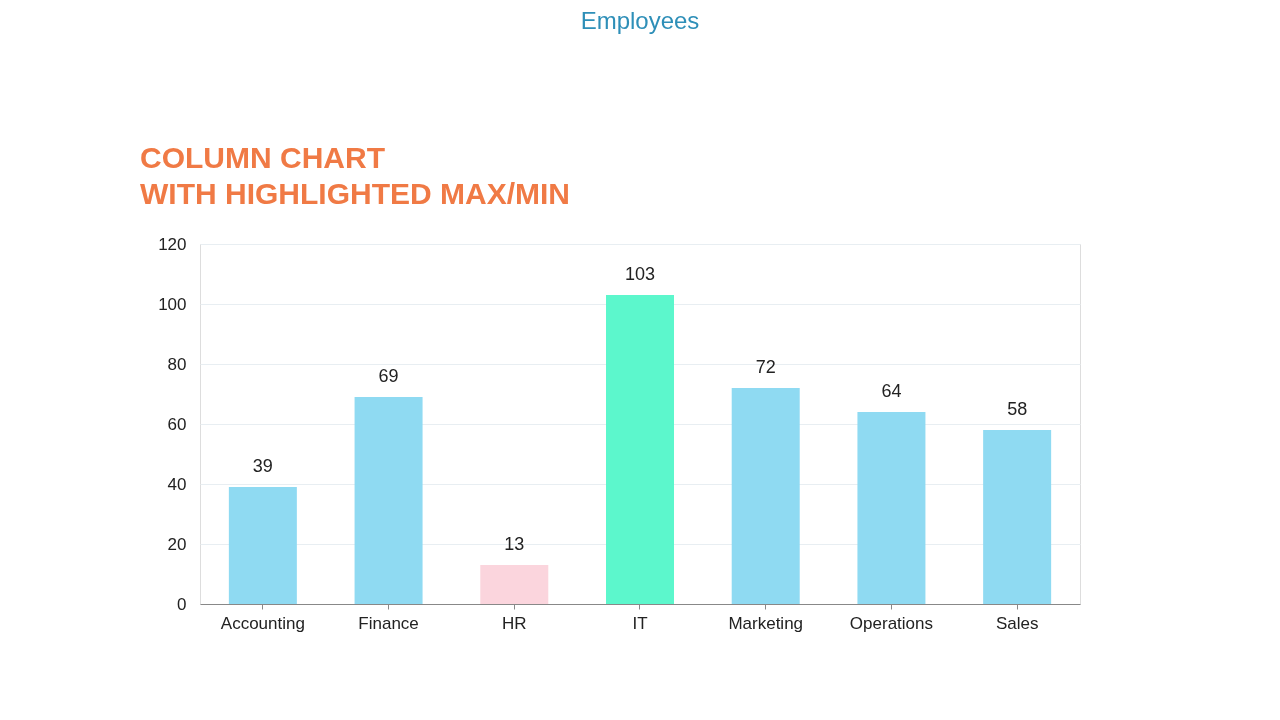 The height and width of the screenshot is (720, 1280). Describe the element at coordinates (388, 376) in the screenshot. I see `data-label: 69` at that location.